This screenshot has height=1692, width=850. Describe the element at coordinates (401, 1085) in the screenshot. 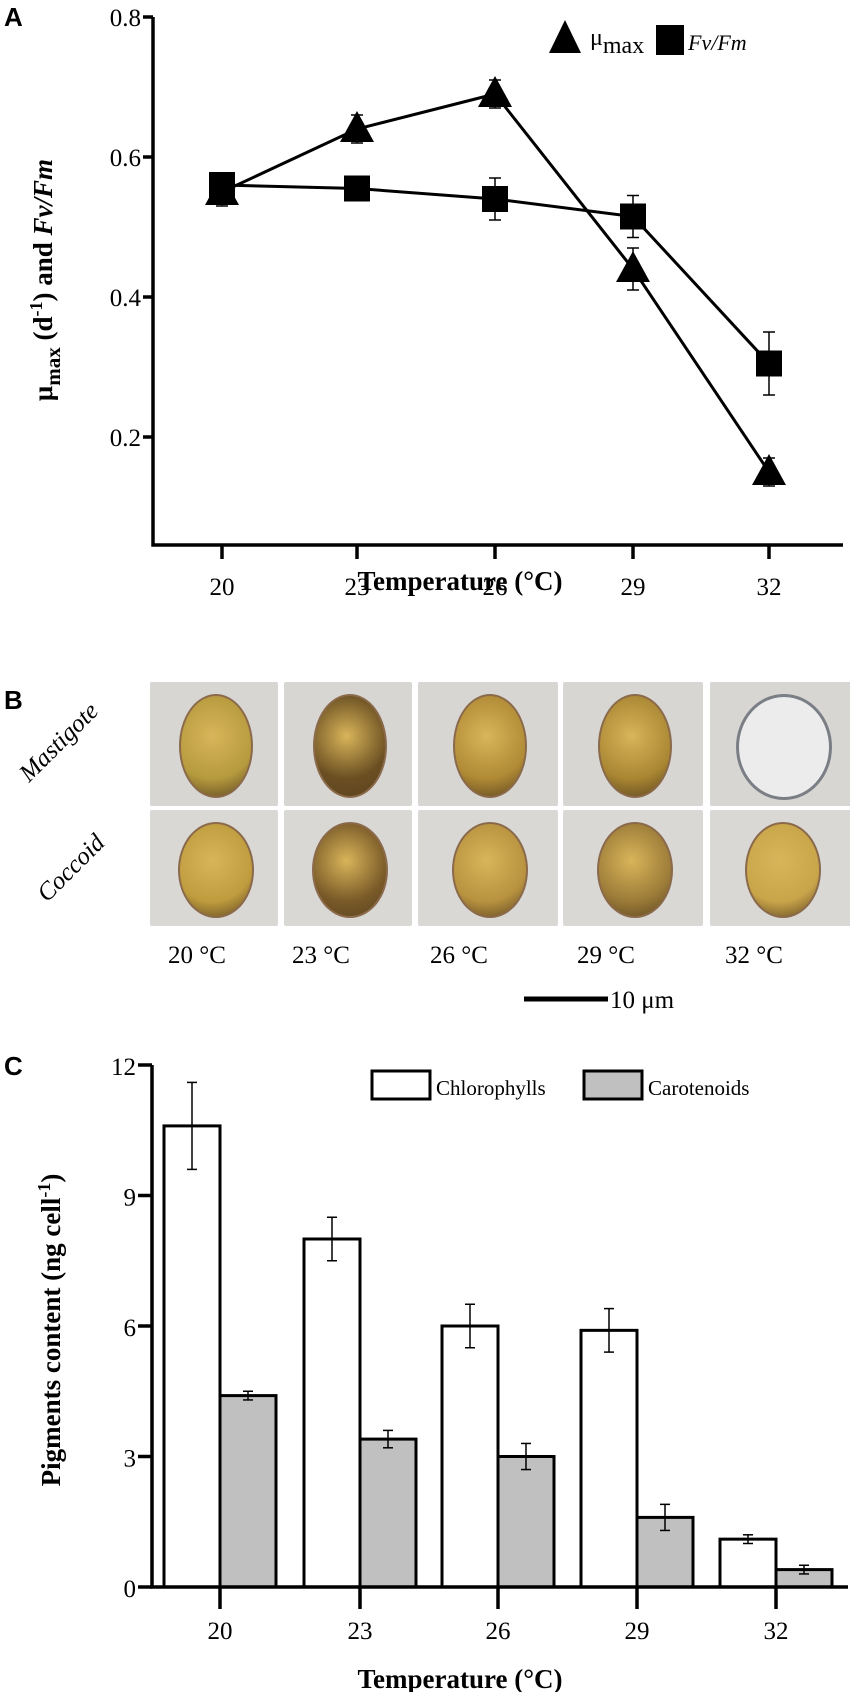

I see `legend-swatch-chlorophylls` at that location.